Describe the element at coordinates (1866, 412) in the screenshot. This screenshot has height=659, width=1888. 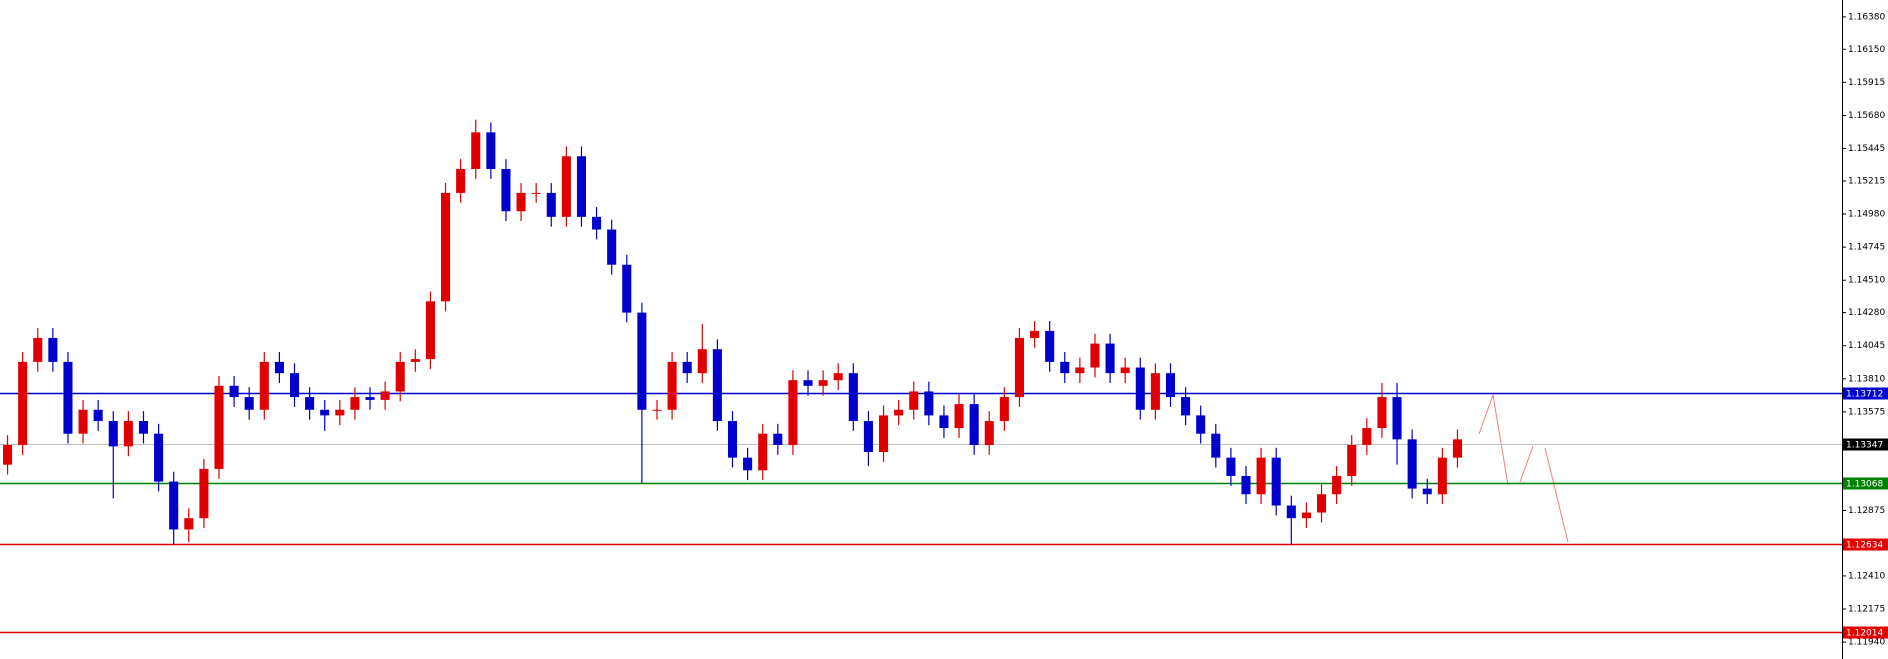
I see `y-tick-label: 1.13575` at that location.